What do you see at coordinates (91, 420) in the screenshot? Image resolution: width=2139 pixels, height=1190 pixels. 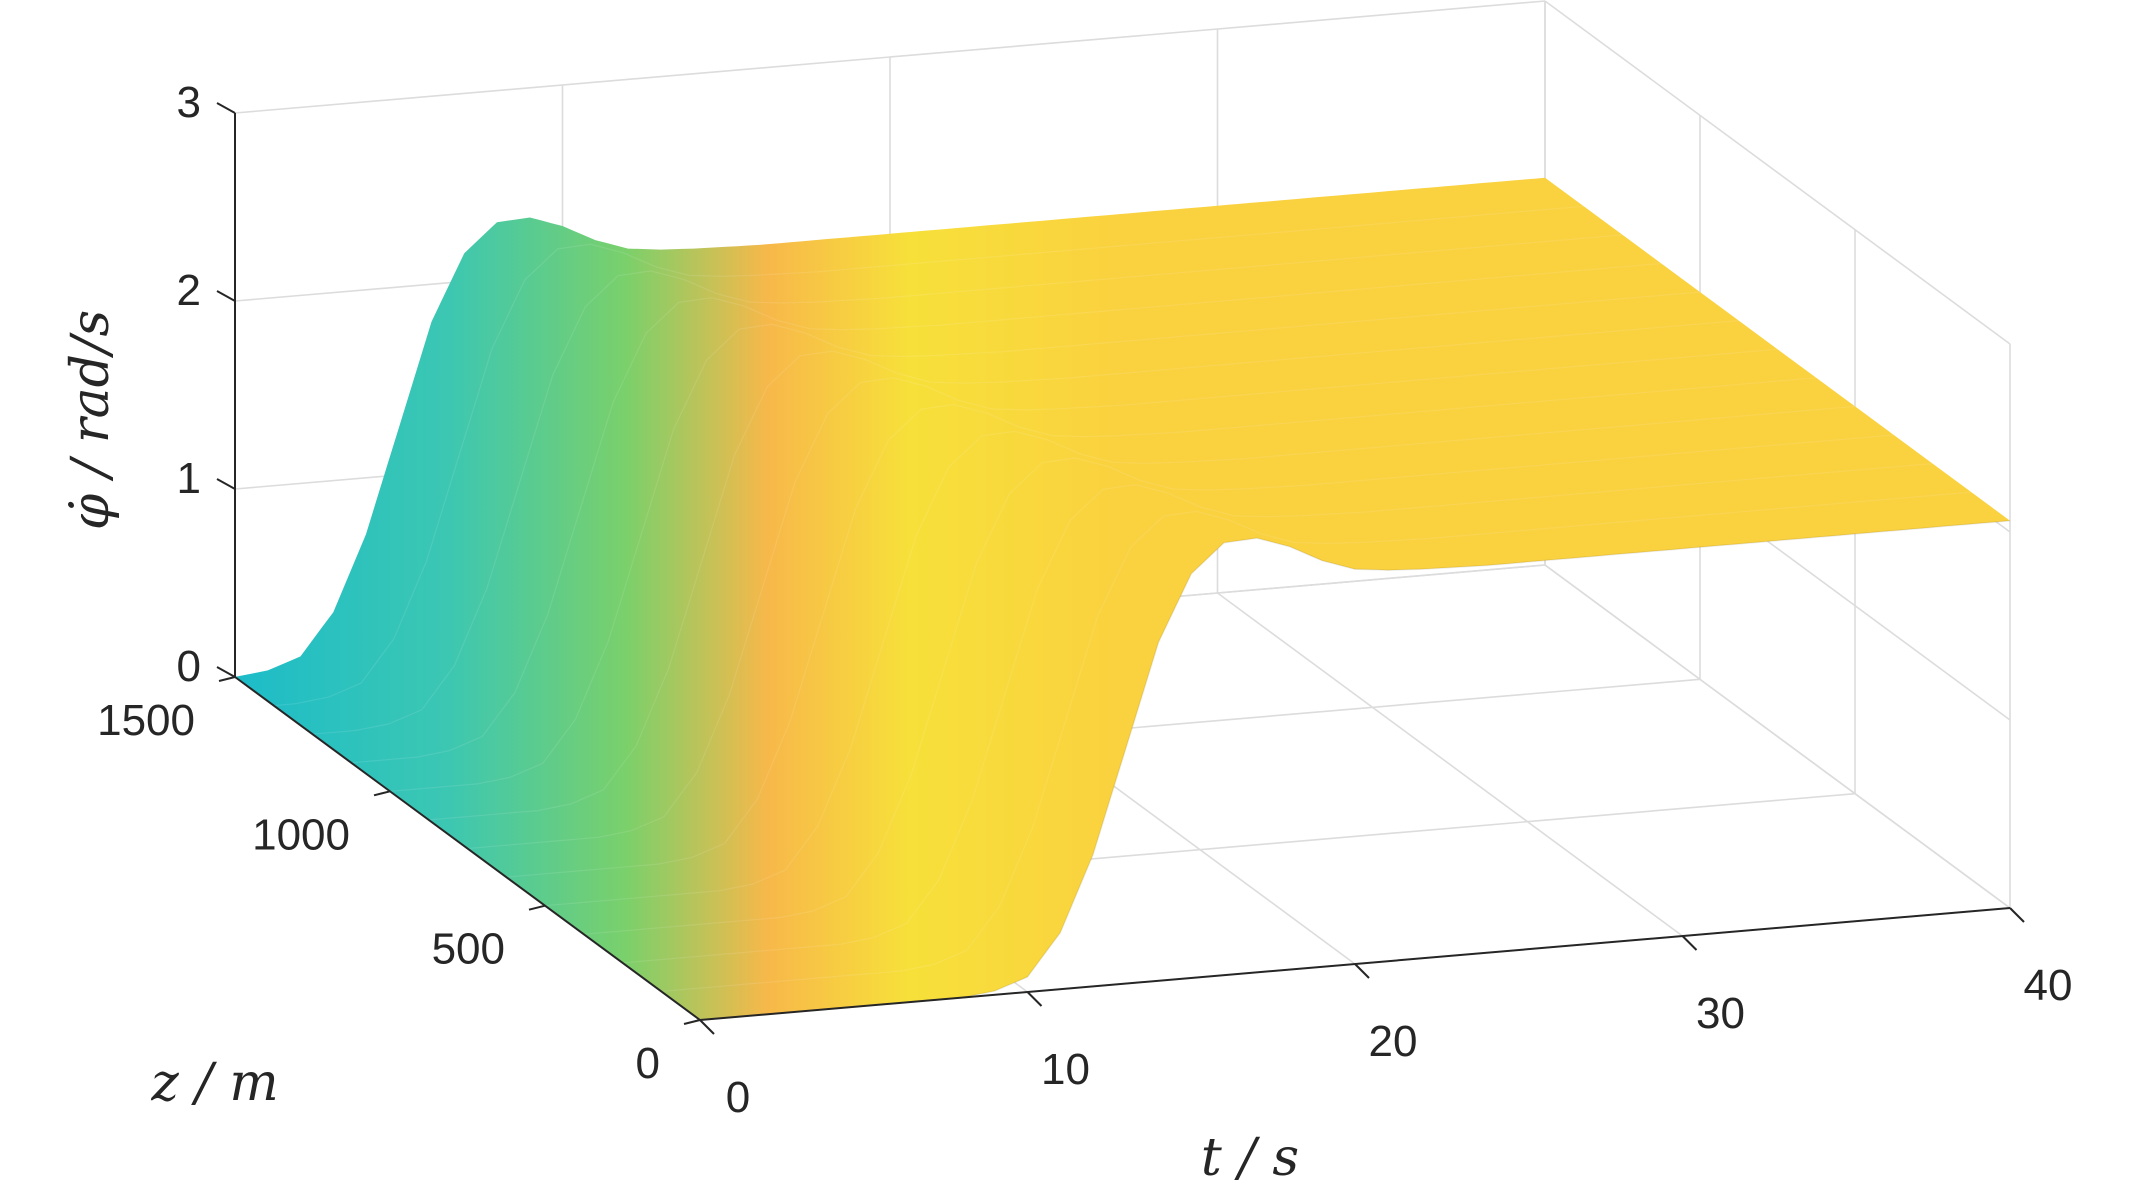 I see `z-axis-label: φ̇ / rad/s` at bounding box center [91, 420].